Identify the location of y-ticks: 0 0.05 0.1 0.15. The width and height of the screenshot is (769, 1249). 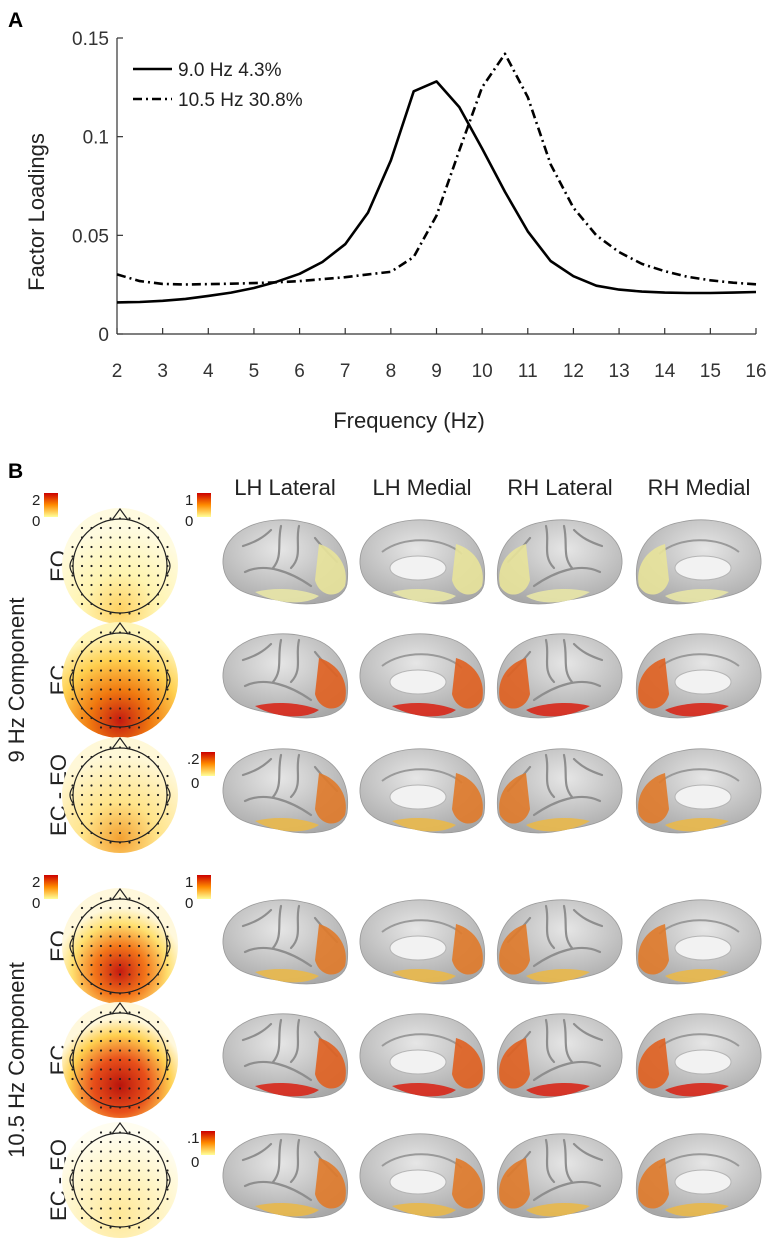
(97, 187).